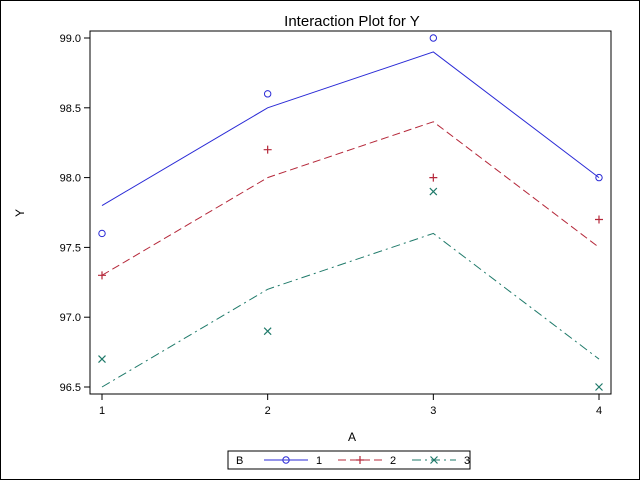 This screenshot has width=640, height=480. I want to click on x-tick-label: 4, so click(599, 411).